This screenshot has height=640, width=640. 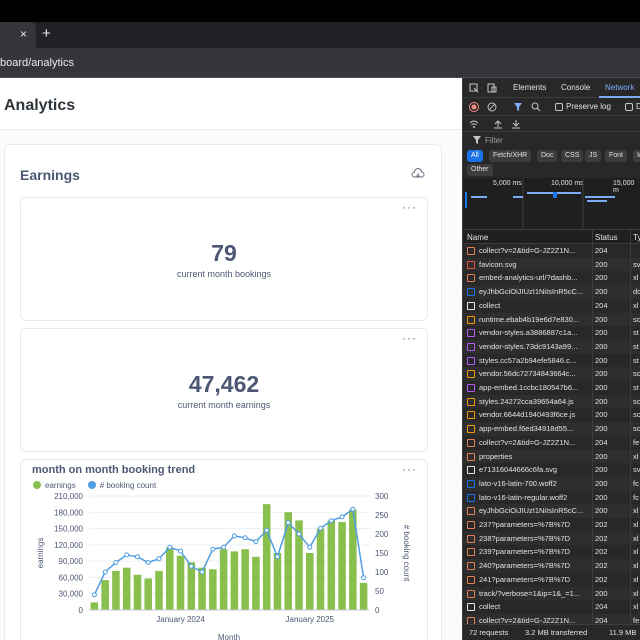 What do you see at coordinates (510, 156) in the screenshot?
I see `filter-chip-fetch-xhr: Fetch/XHR` at bounding box center [510, 156].